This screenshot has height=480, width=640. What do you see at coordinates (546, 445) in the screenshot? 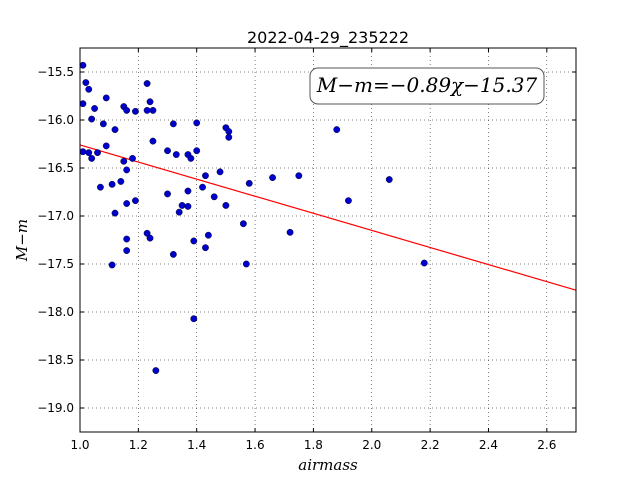
I see `x-tick-label: 2.6` at bounding box center [546, 445].